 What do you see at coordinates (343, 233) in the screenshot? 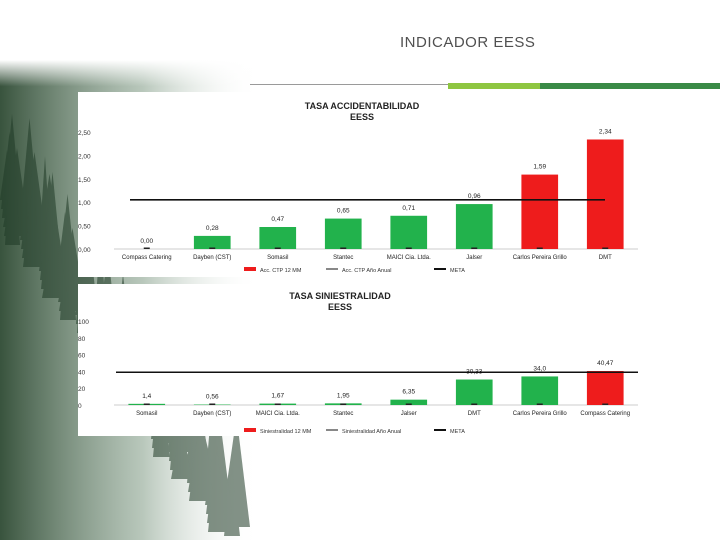
I see `bar-stantec` at bounding box center [343, 233].